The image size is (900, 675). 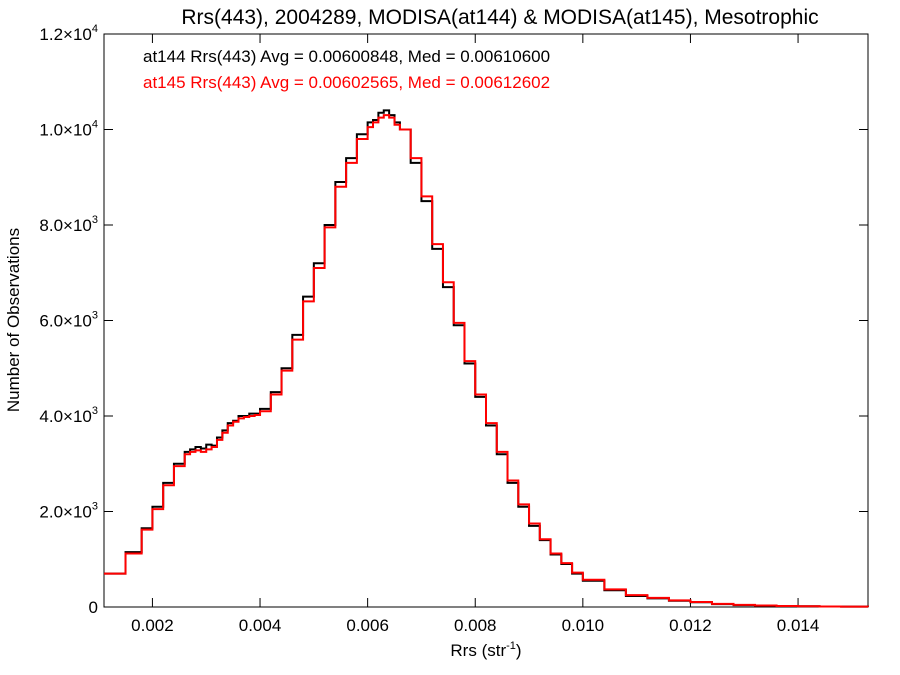 What do you see at coordinates (260, 625) in the screenshot?
I see `x-tick-label: 0.004` at bounding box center [260, 625].